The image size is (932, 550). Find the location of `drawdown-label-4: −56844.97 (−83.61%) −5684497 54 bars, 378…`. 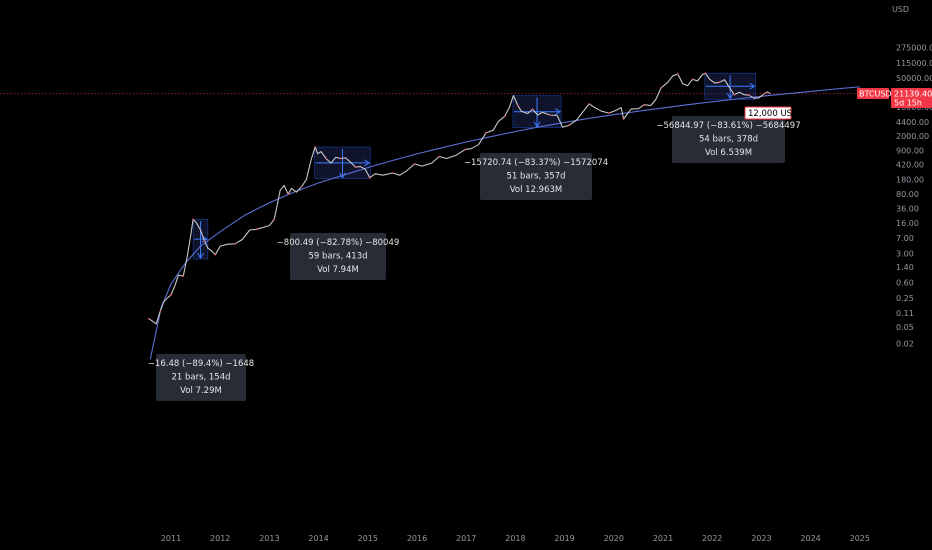

drawdown-label-4: −56844.97 (−83.61%) −5684497 54 bars, 378… is located at coordinates (728, 139).